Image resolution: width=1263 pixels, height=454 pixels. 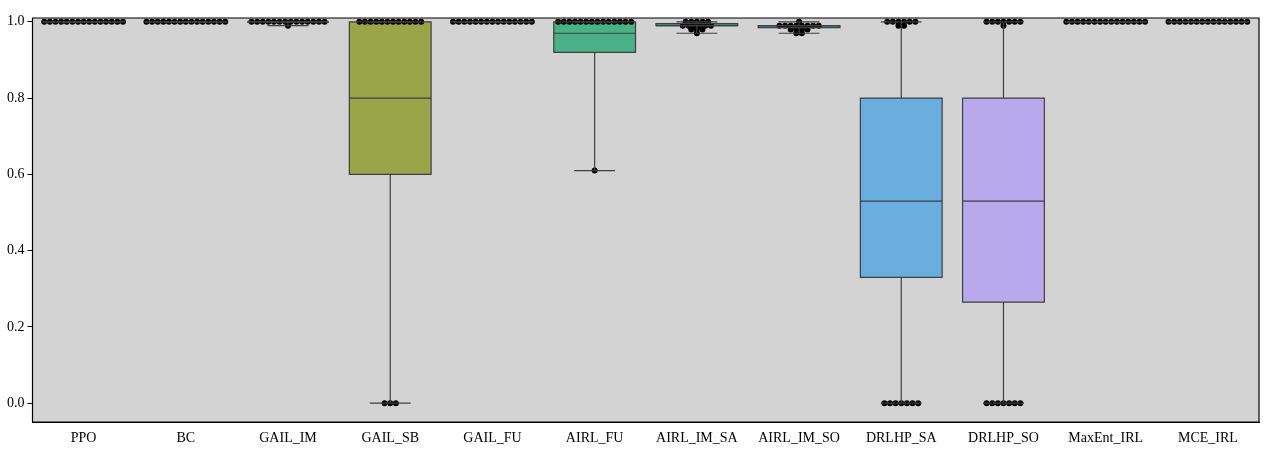 What do you see at coordinates (1003, 438) in the screenshot?
I see `x-tick-label: DRLHP_SO` at bounding box center [1003, 438].